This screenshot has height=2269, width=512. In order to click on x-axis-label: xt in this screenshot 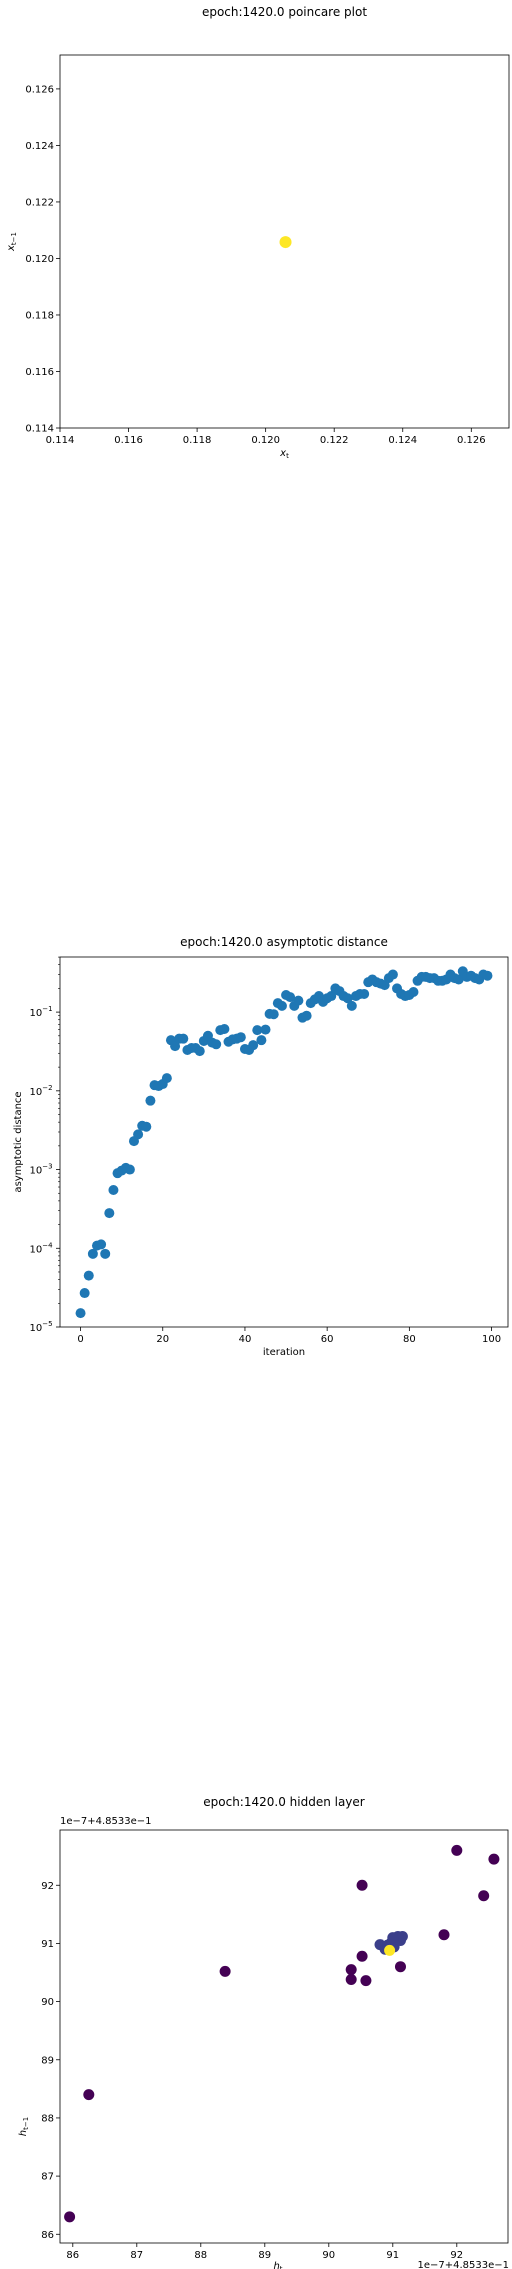, I will do `click(284, 454)`.